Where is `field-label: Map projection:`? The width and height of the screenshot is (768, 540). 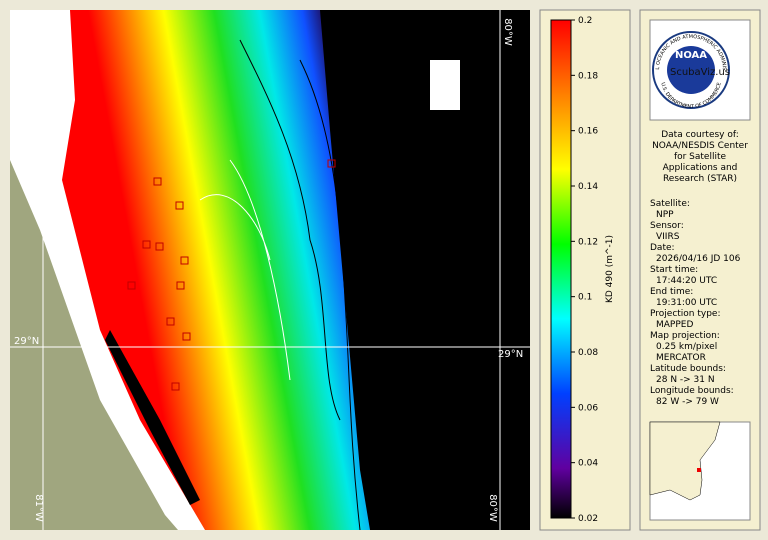
field-label: Map projection: is located at coordinates (685, 336).